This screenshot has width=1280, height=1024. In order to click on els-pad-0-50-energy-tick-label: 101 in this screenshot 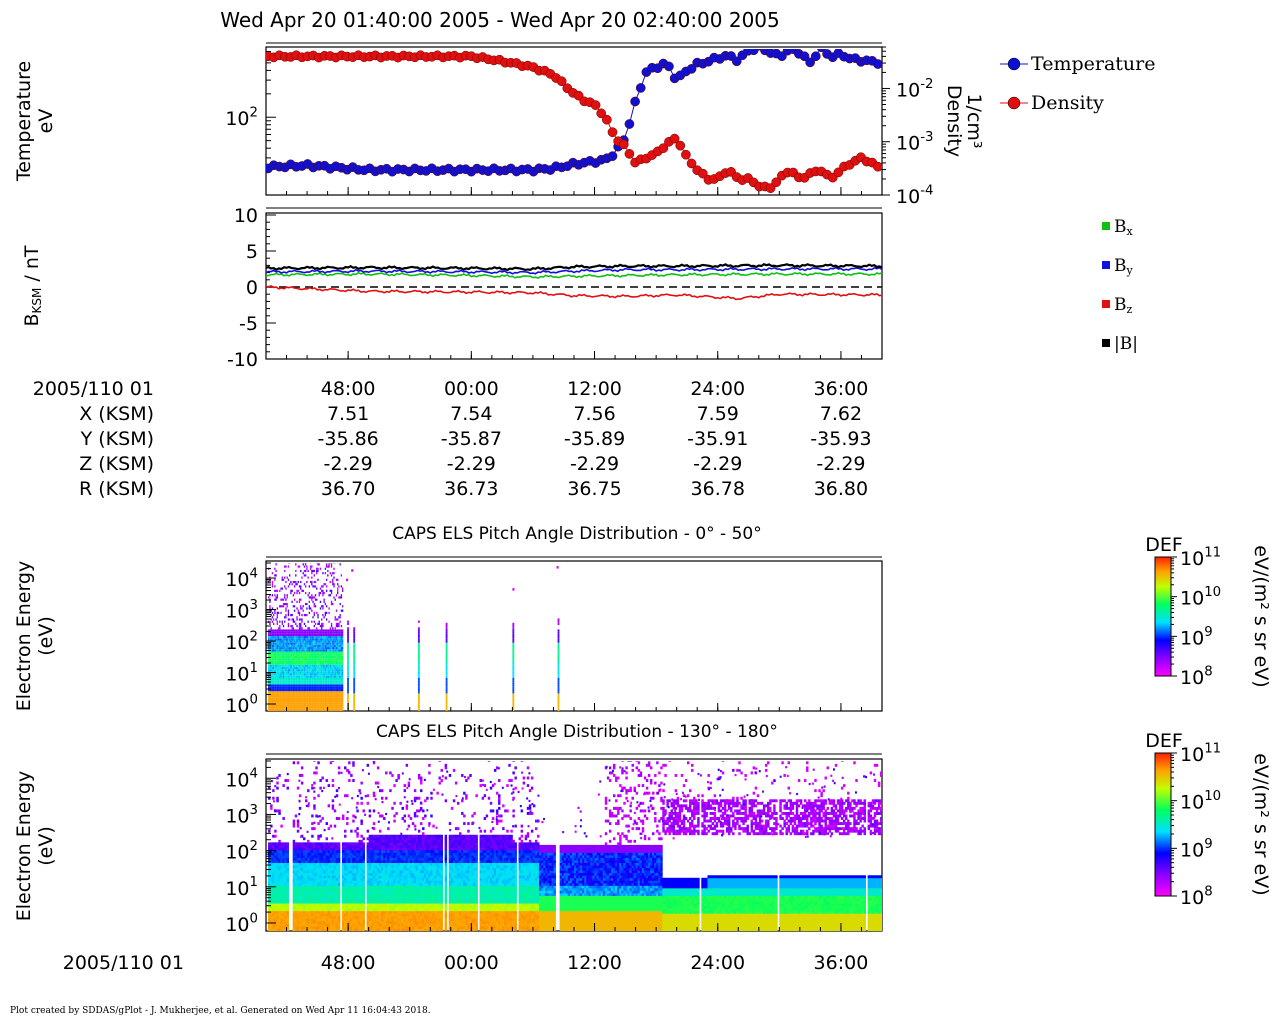, I will do `click(241, 673)`.